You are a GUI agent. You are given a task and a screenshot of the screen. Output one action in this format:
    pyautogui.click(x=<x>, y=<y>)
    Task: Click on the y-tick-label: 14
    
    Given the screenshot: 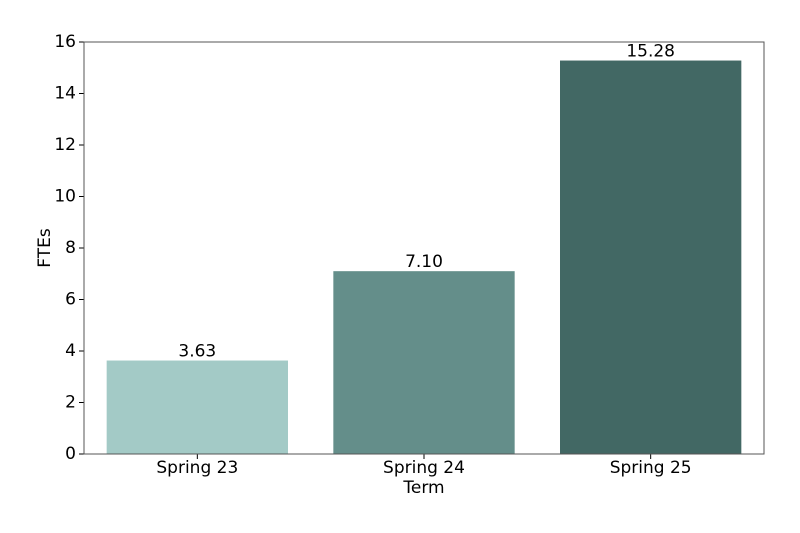 What is the action you would take?
    pyautogui.click(x=65, y=94)
    